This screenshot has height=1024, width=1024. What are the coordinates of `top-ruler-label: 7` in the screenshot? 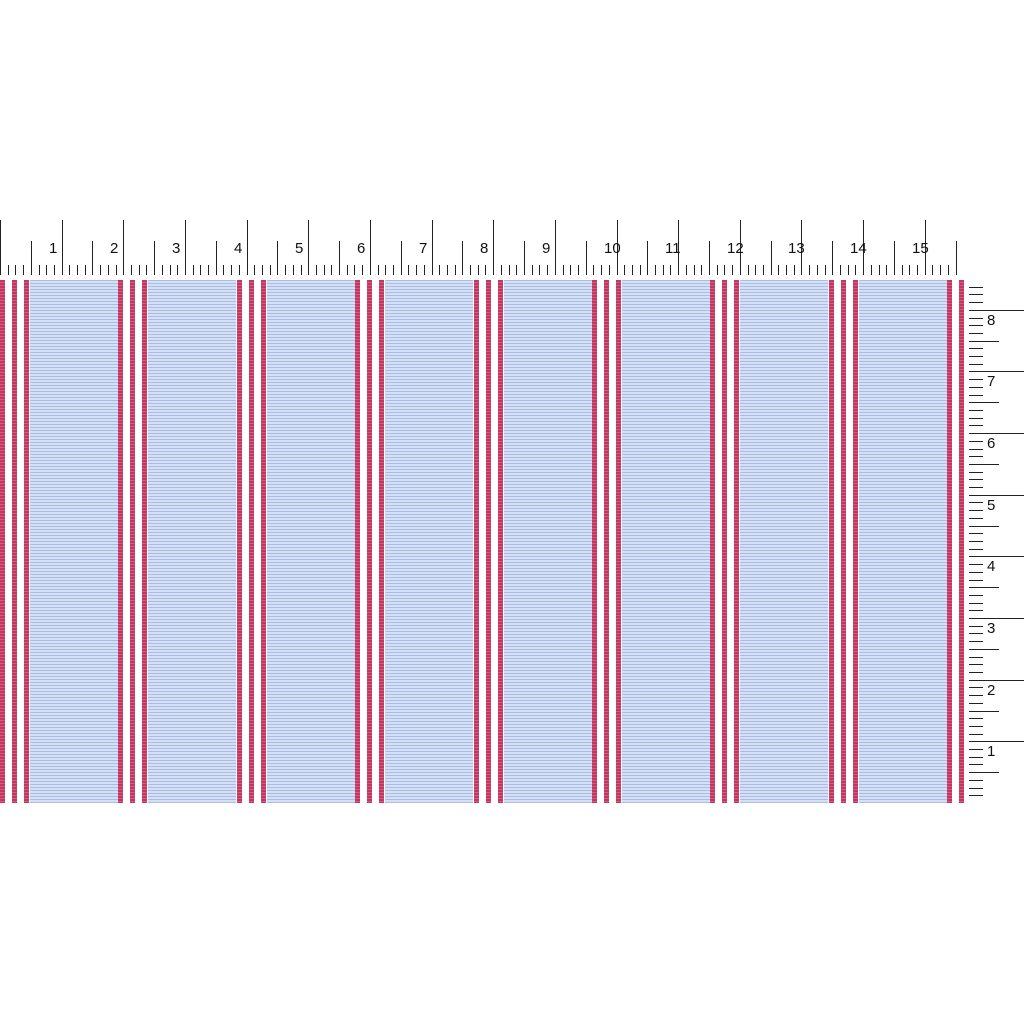 It's located at (423, 248).